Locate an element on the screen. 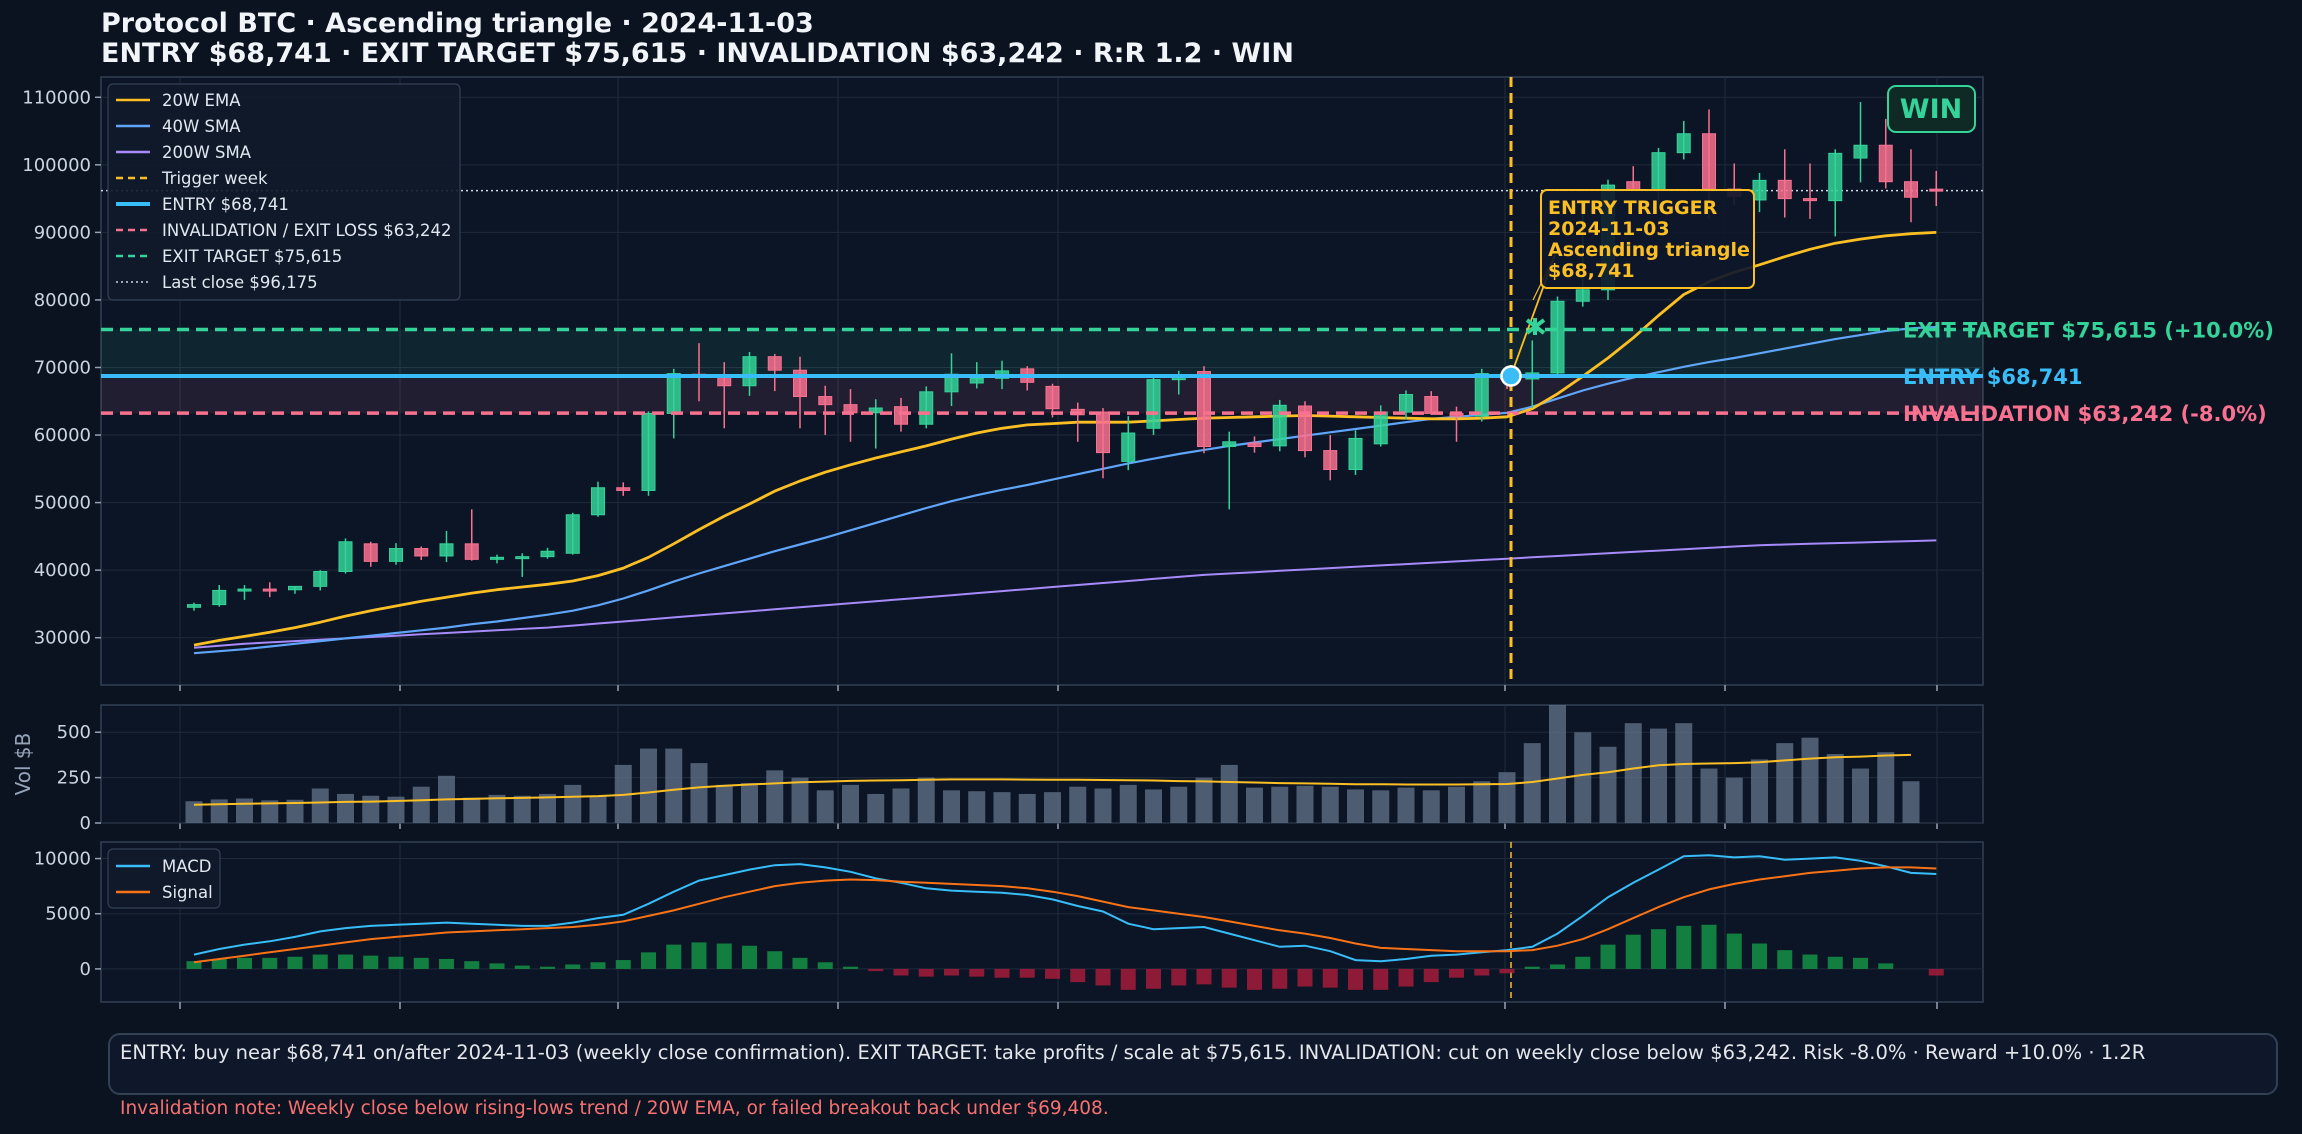 The width and height of the screenshot is (2302, 1134). annotation-text: Ascending triangle is located at coordinates (1649, 250).